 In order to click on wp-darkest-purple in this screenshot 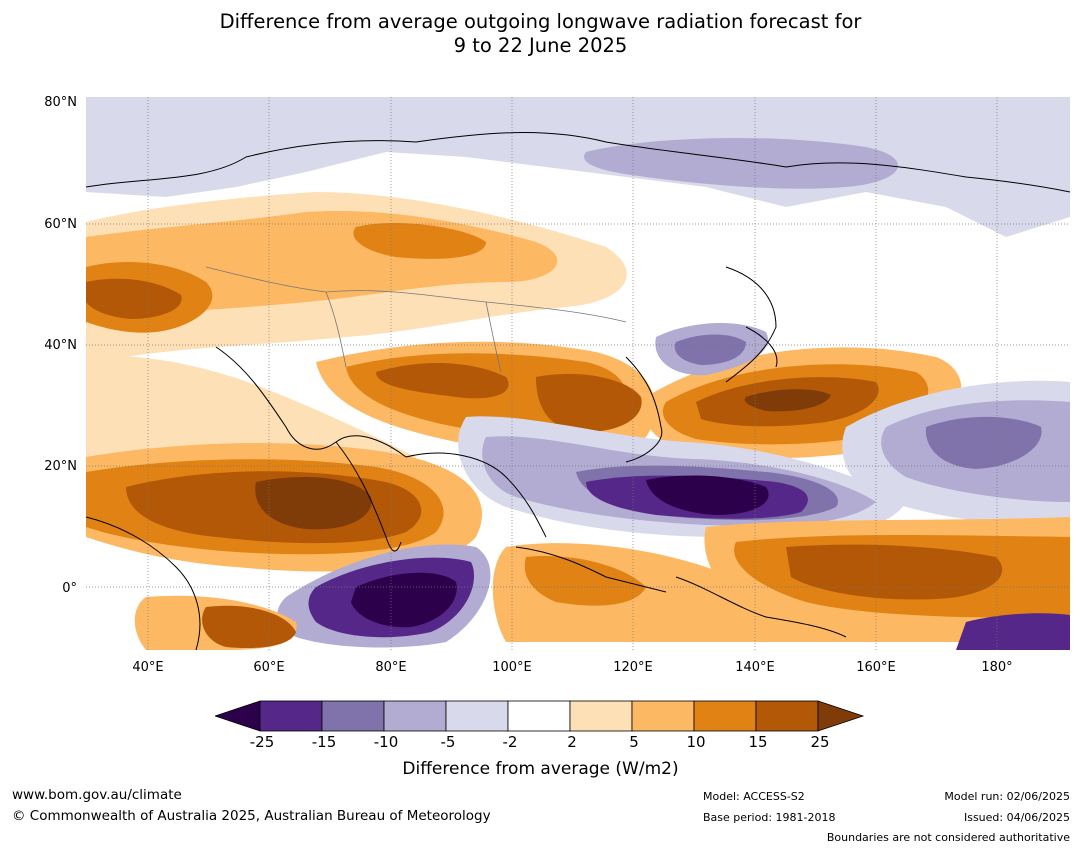, I will do `click(707, 495)`.